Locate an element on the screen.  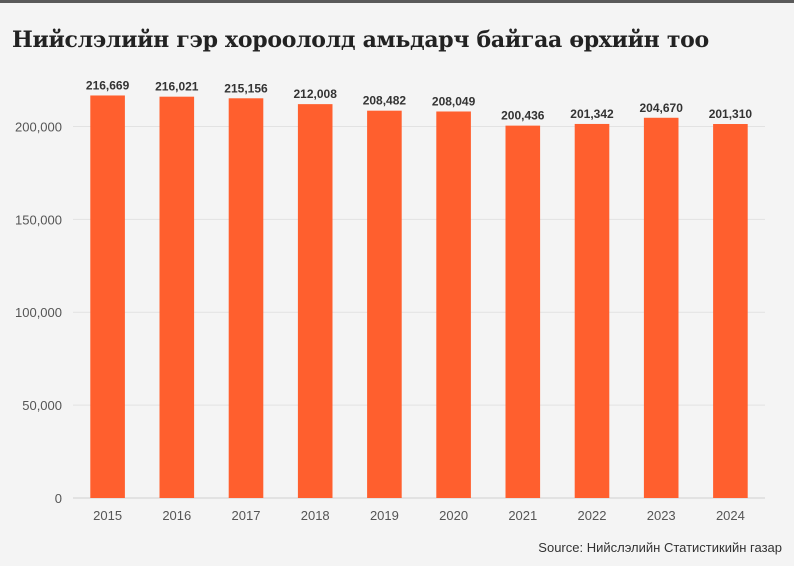
x-tick-label: 2017 is located at coordinates (246, 515).